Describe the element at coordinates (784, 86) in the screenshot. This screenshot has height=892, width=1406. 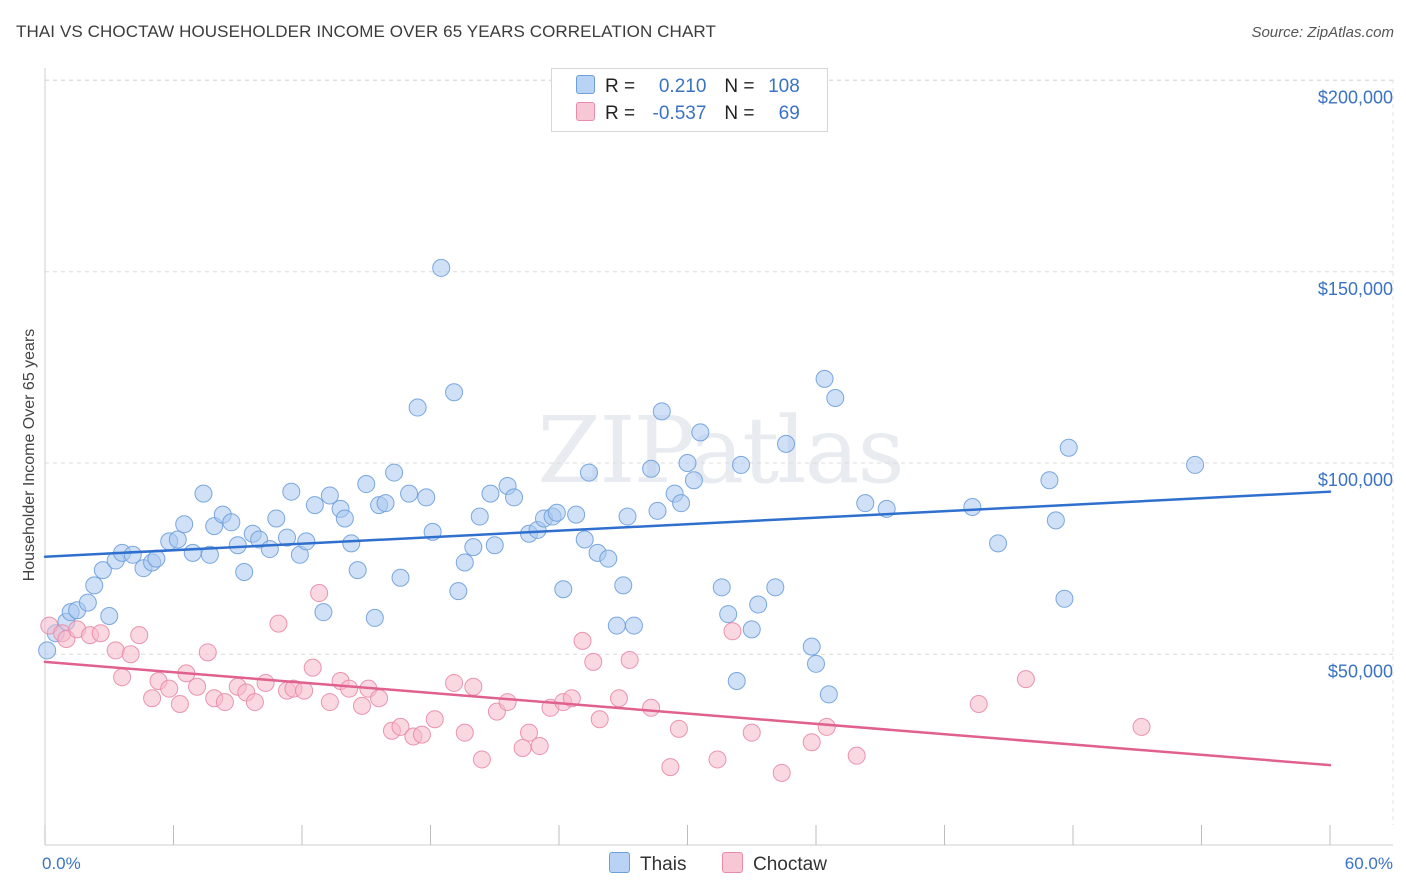
I see `legend-n-value: 108` at that location.